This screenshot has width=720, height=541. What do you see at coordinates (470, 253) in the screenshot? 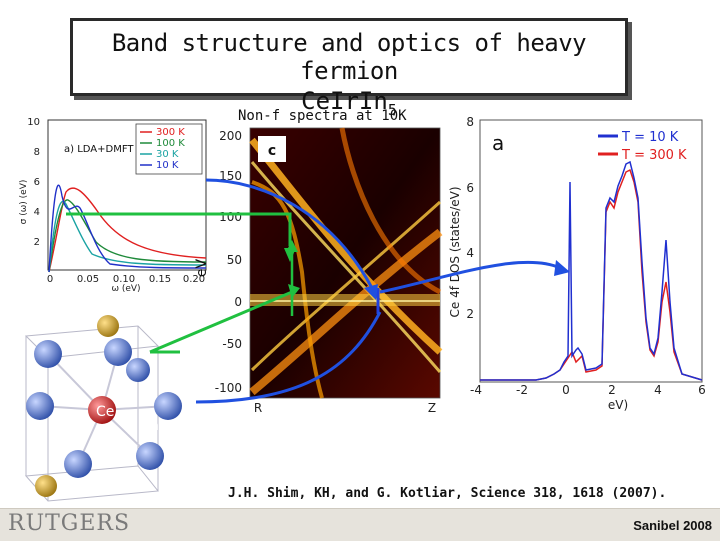
I see `dos-ytick: 4` at bounding box center [470, 253].